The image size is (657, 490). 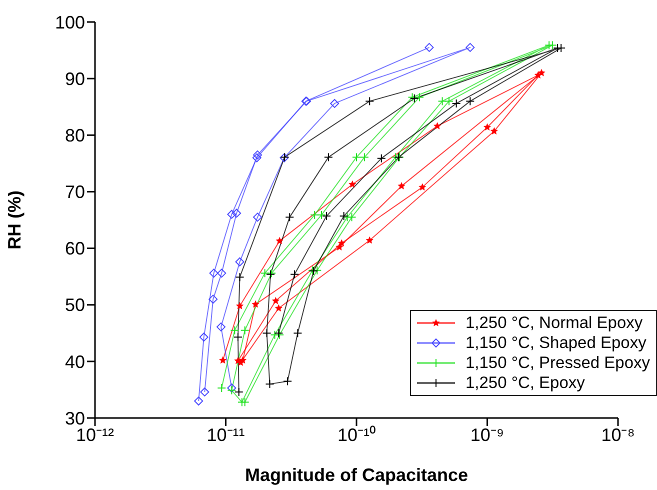 I want to click on y-tick-label: 50, so click(x=74, y=305).